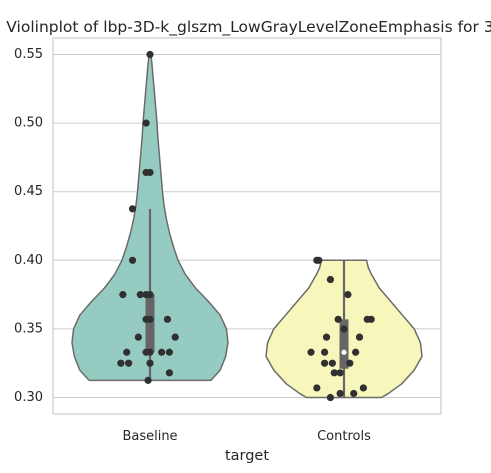 Image resolution: width=491 pixels, height=473 pixels. Describe the element at coordinates (344, 352) in the screenshot. I see `violin-median-marker` at that location.